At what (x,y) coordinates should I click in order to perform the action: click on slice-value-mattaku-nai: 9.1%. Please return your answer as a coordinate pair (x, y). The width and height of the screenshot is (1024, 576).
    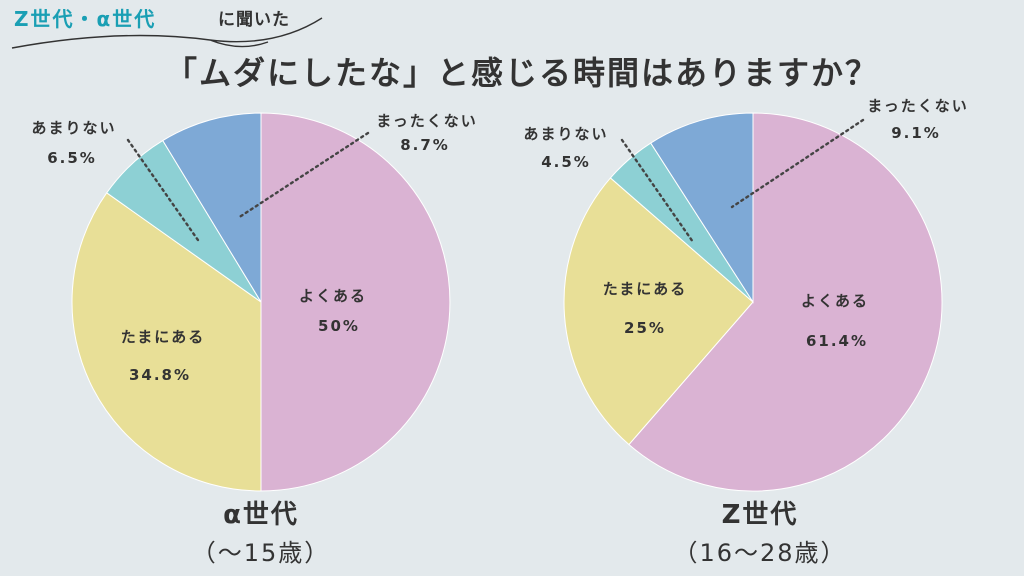
    Looking at the image, I should click on (916, 133).